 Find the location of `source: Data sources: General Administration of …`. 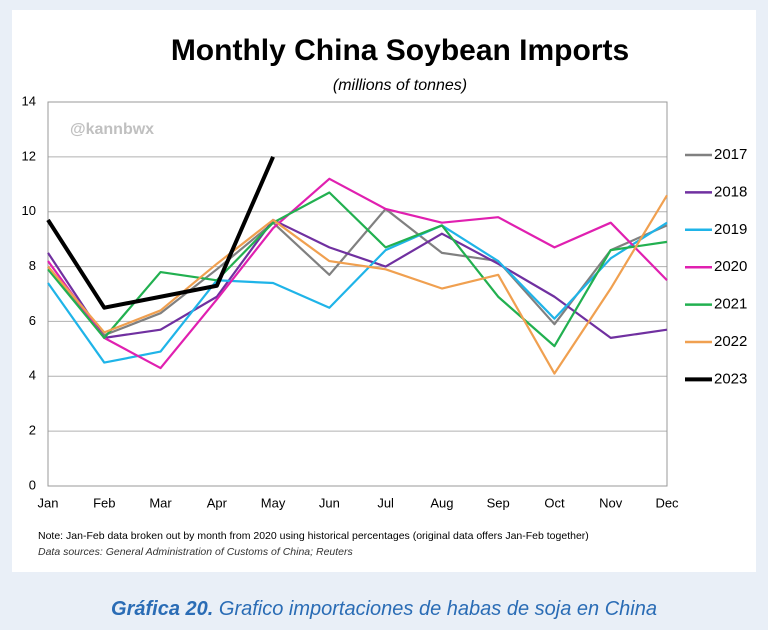

source: Data sources: General Administration of … is located at coordinates (195, 552).